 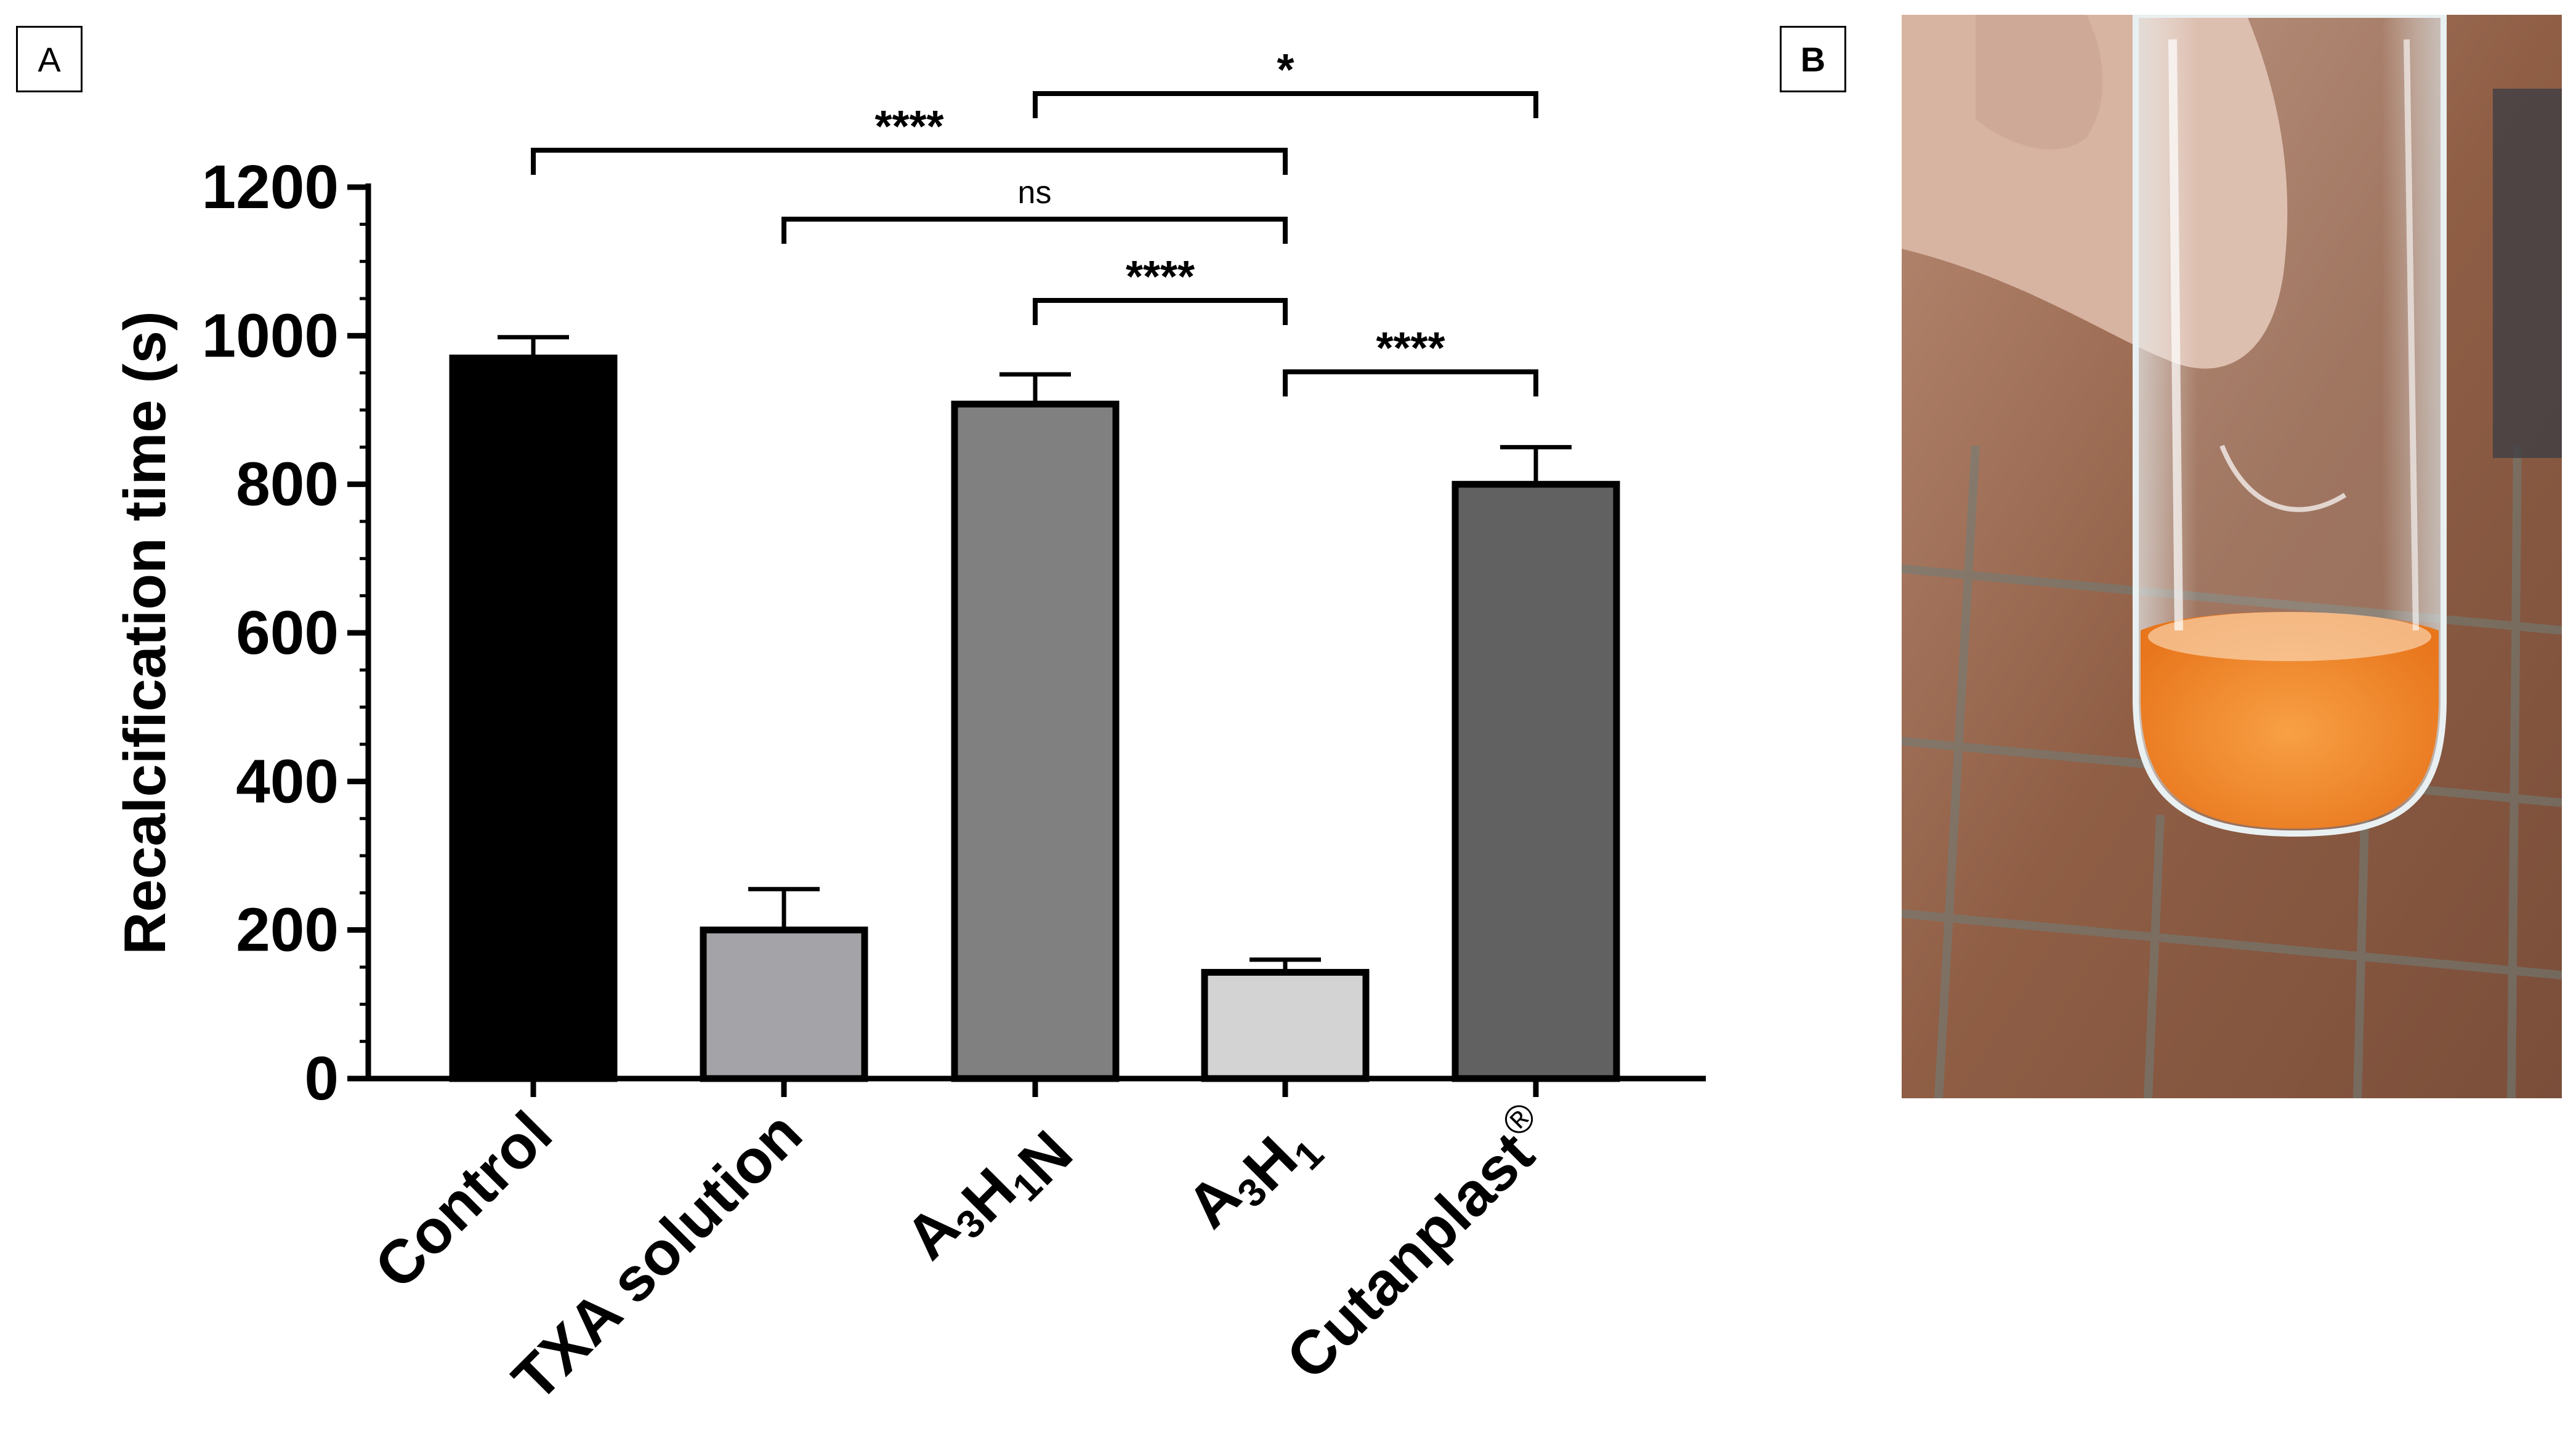 What do you see at coordinates (463, 1200) in the screenshot?
I see `x-category-label: Control` at bounding box center [463, 1200].